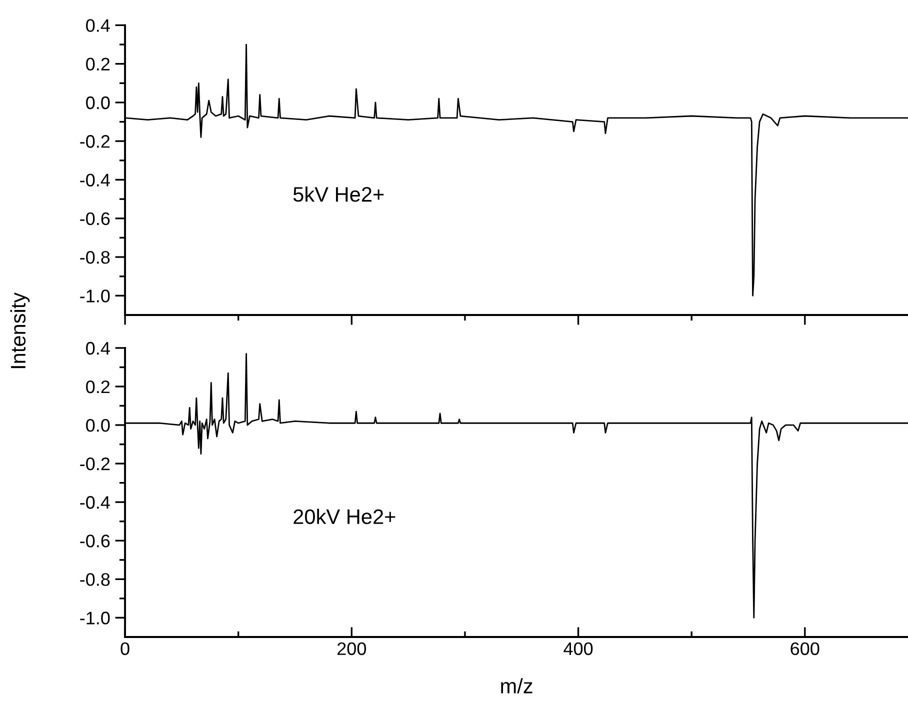 The width and height of the screenshot is (908, 720). I want to click on annotation: 20kV He2+, so click(345, 516).